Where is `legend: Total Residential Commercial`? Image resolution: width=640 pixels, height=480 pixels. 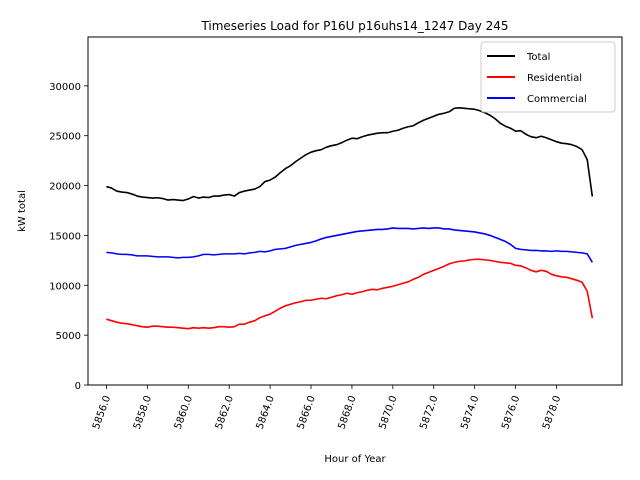 legend: Total Residential Commercial is located at coordinates (548, 77).